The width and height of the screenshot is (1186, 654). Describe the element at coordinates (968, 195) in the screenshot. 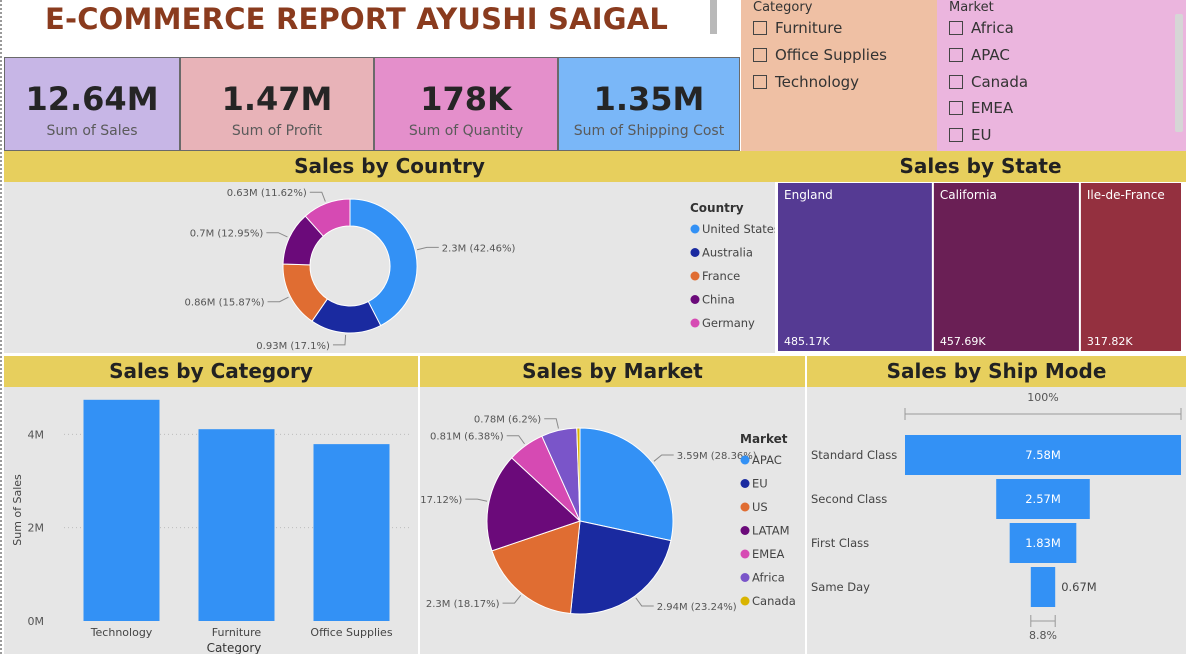

I see `tile-label: California` at that location.